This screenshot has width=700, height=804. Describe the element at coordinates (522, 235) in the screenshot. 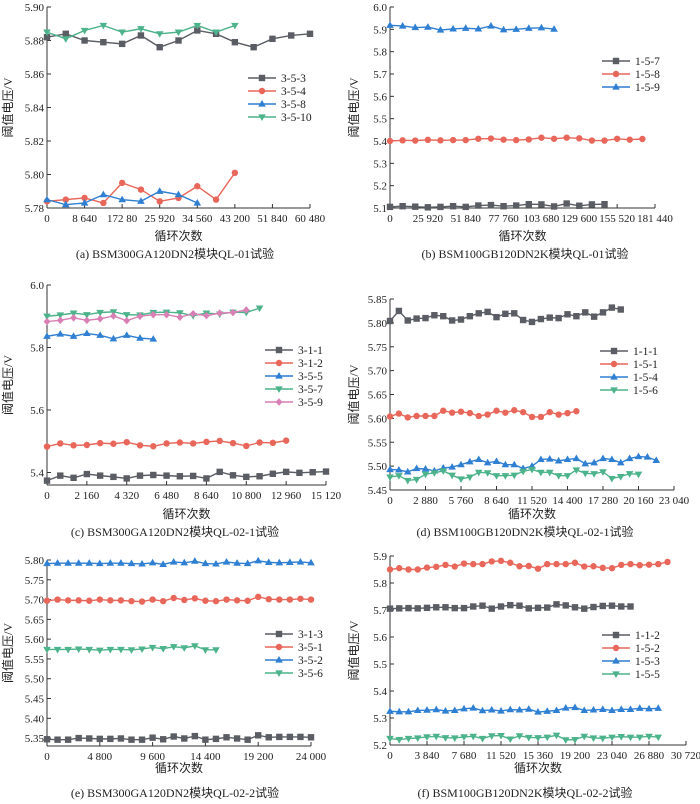

I see `x-axis-title: 循环次数` at that location.